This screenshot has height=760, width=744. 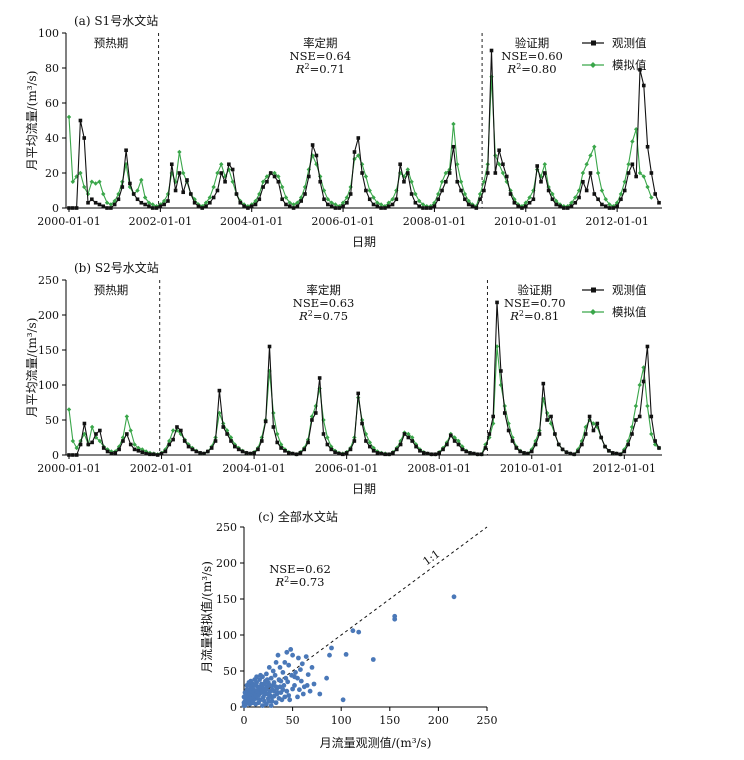 What do you see at coordinates (52, 68) in the screenshot?
I see `y-tick-label: 80` at bounding box center [52, 68].